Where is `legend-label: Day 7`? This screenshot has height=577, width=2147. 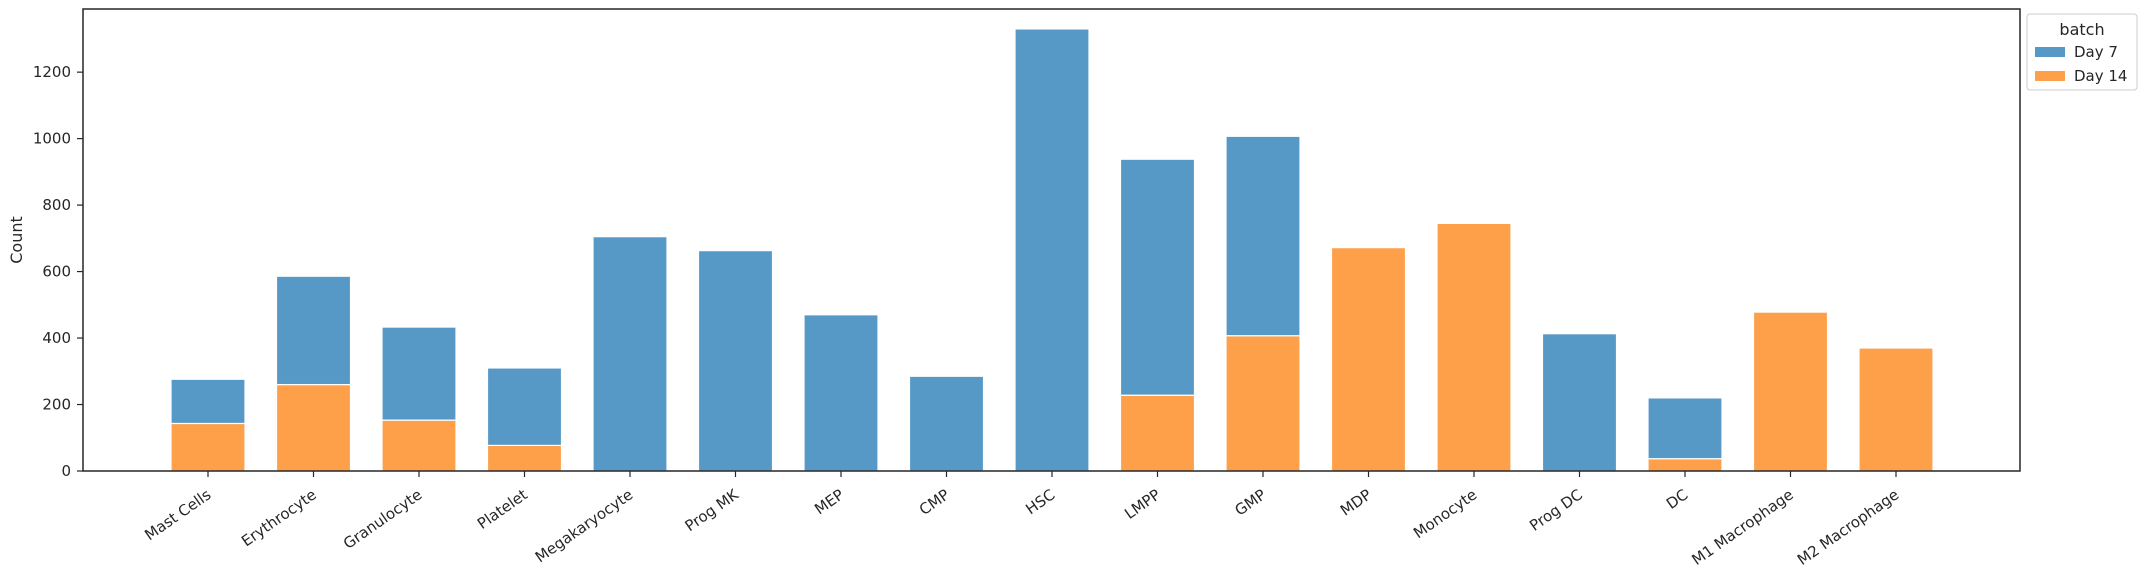
legend-label: Day 7 is located at coordinates (2096, 52).